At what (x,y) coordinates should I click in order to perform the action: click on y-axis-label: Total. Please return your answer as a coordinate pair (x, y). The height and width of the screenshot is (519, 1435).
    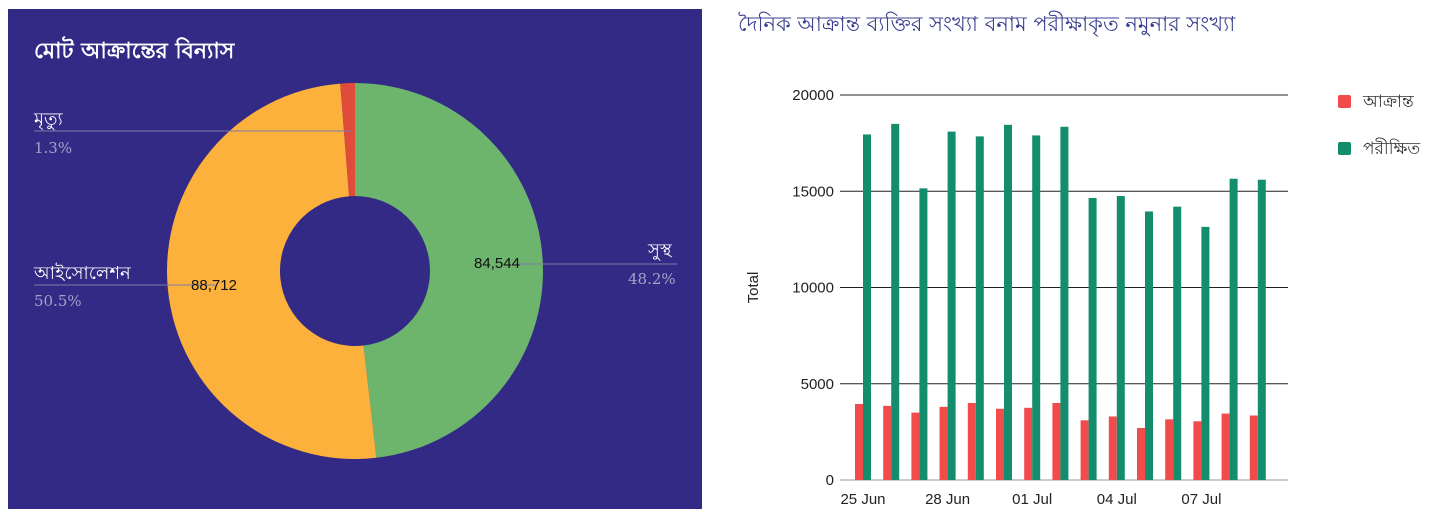
    Looking at the image, I should click on (753, 288).